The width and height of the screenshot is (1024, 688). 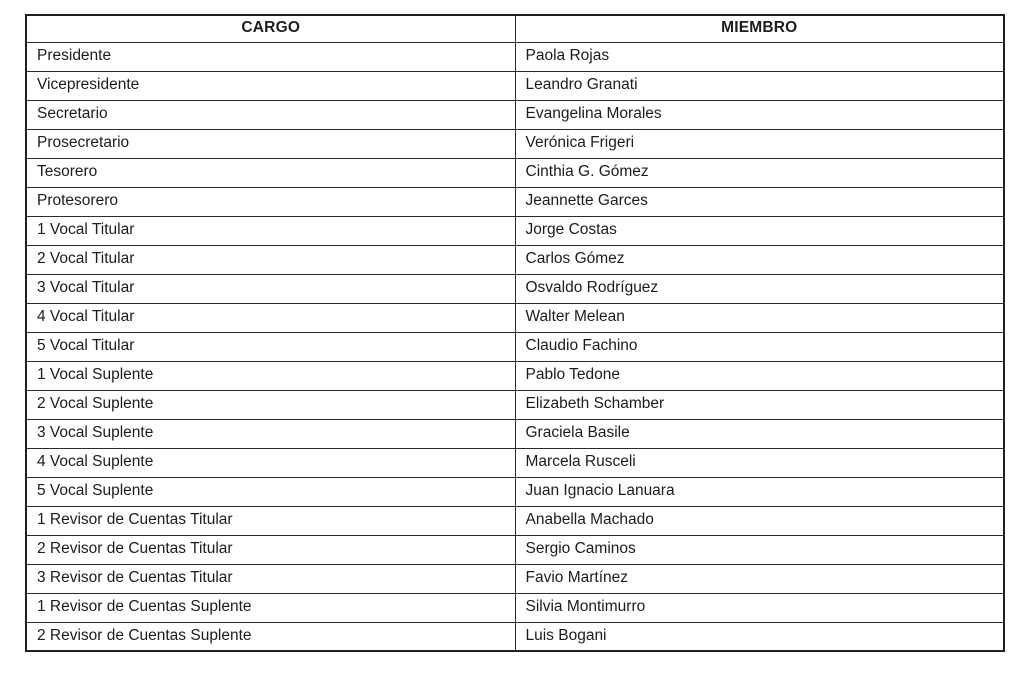 I want to click on miembro-cell: Walter Melean, so click(x=759, y=317).